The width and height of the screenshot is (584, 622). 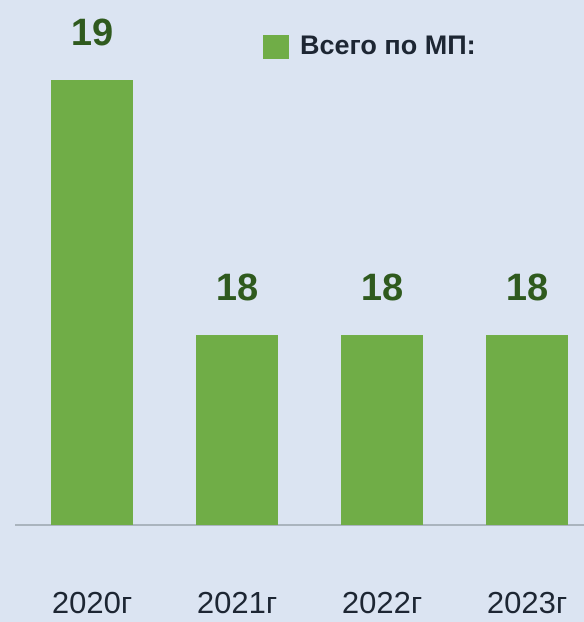 I want to click on x-tick-label: 2020г, so click(x=92, y=602).